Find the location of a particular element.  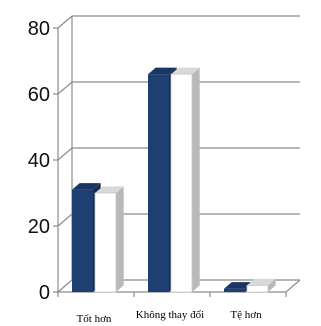

x-category-label: Tốt hơn is located at coordinates (94, 319).